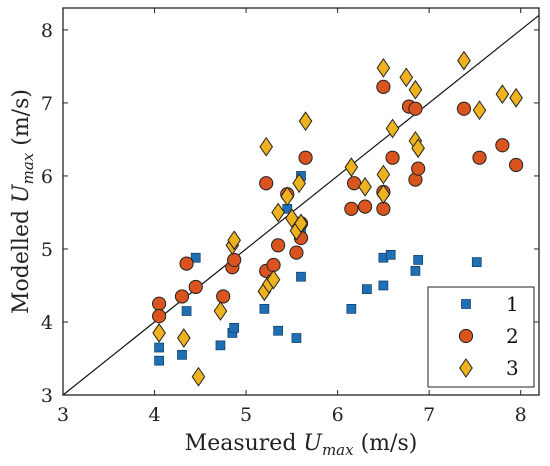 The height and width of the screenshot is (466, 550). Describe the element at coordinates (63, 415) in the screenshot. I see `x-tick-label: 3` at that location.